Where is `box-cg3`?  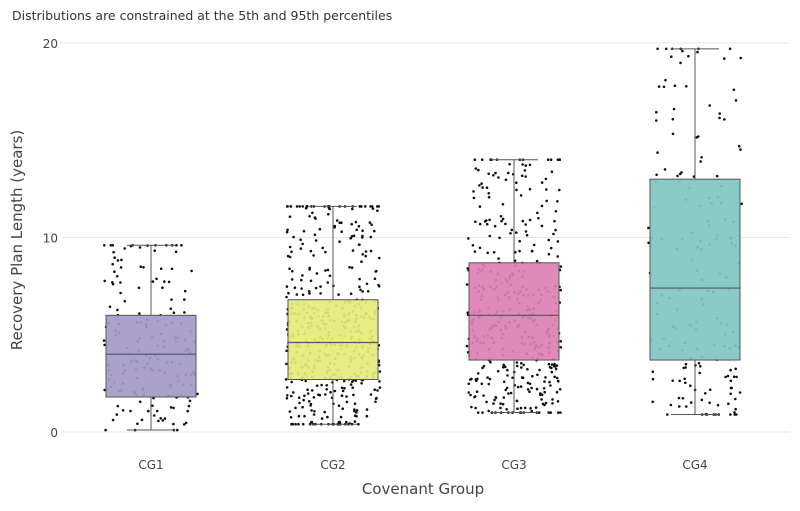
box-cg3 is located at coordinates (514, 311).